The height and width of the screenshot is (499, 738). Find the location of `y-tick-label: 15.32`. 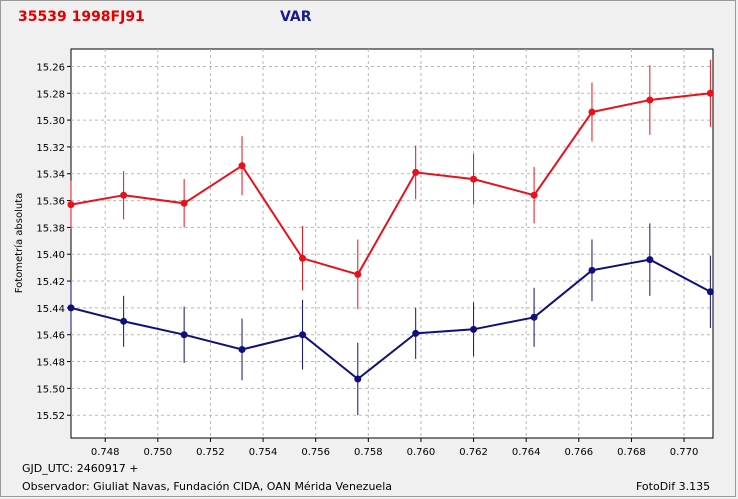

y-tick-label: 15.32 is located at coordinates (50, 148).